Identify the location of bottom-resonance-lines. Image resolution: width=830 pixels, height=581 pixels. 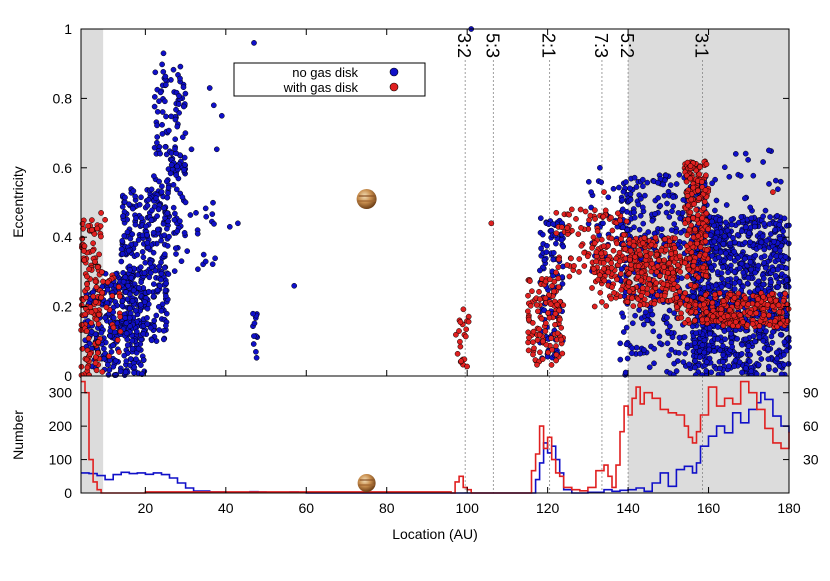
(583, 434).